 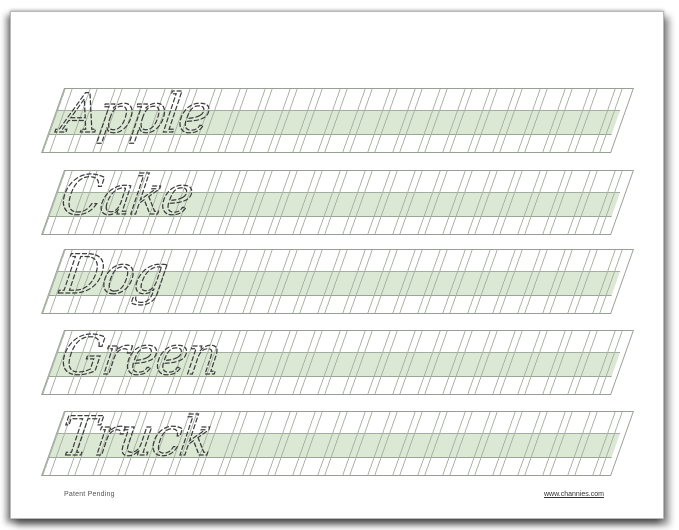 I want to click on website-link: www.channies.com, so click(x=574, y=494).